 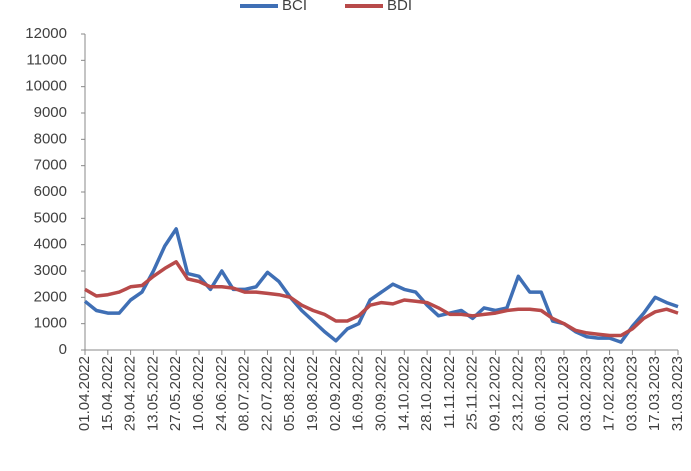 What do you see at coordinates (358, 393) in the screenshot?
I see `x-tick-label: 16.09.2022` at bounding box center [358, 393].